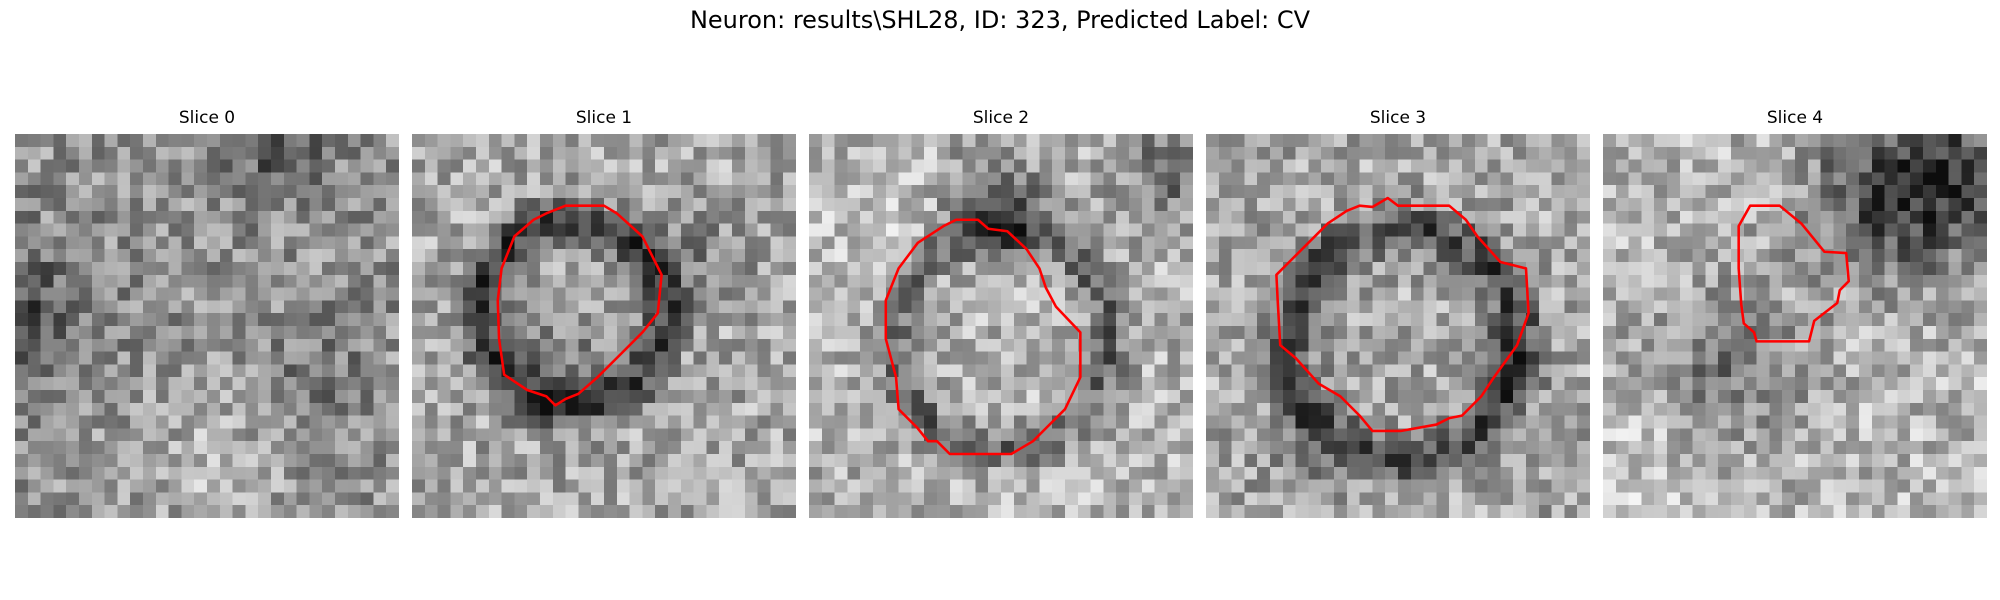 The width and height of the screenshot is (2000, 600). What do you see at coordinates (1001, 118) in the screenshot?
I see `slice-title-2: Slice 2` at bounding box center [1001, 118].